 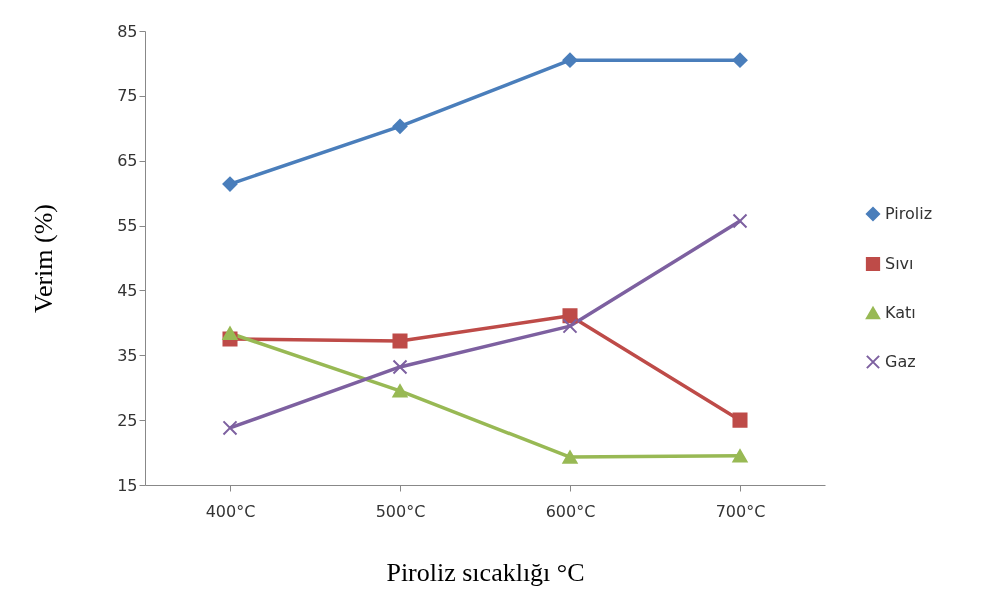 I want to click on legend-label: Sıvı, so click(x=899, y=263).